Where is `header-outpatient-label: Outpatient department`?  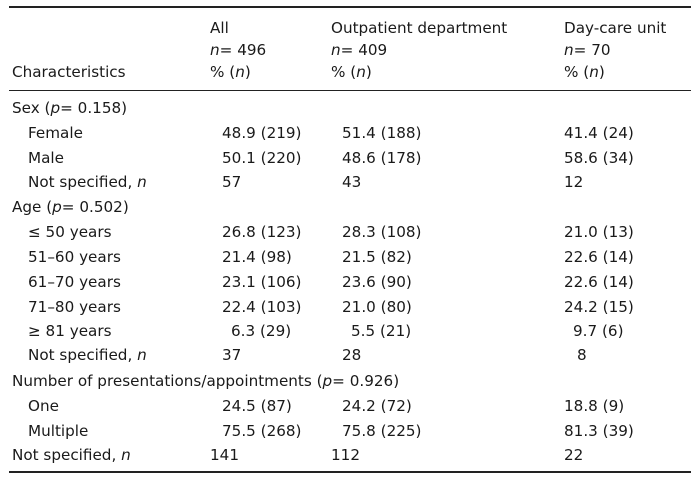 header-outpatient-label: Outpatient department is located at coordinates (419, 28).